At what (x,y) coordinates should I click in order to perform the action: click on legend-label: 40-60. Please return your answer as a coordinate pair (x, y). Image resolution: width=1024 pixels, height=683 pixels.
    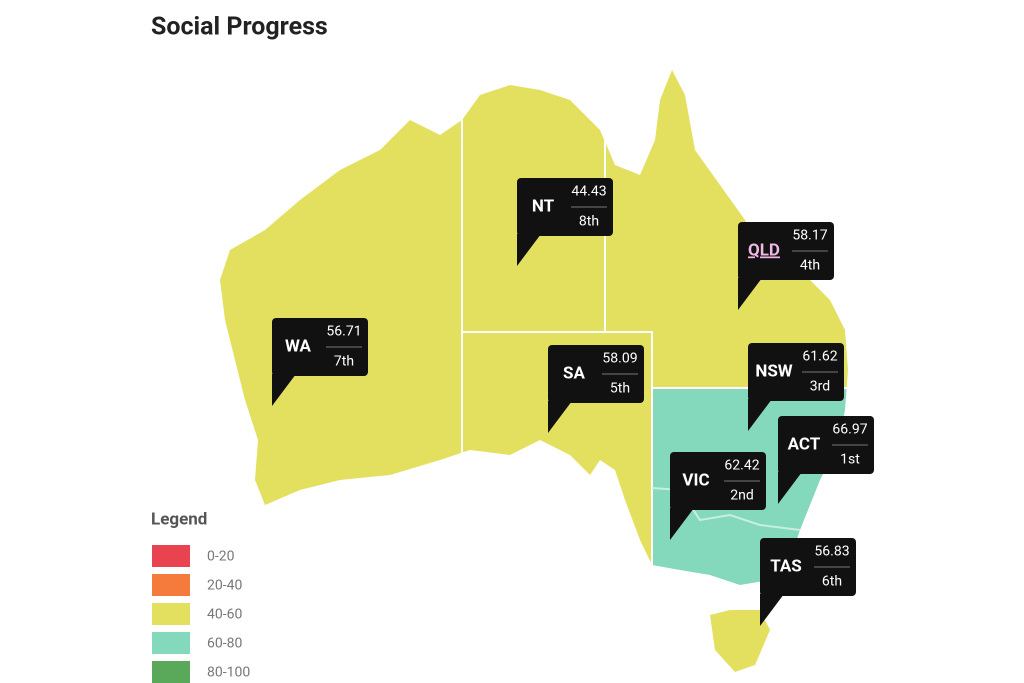
    Looking at the image, I should click on (224, 615).